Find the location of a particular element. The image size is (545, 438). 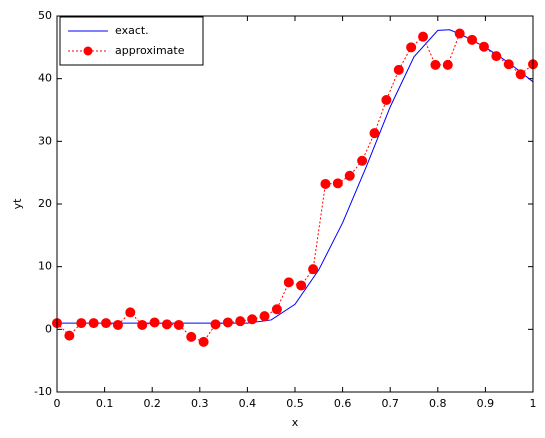

y-tick-label: 20 is located at coordinates (45, 203).